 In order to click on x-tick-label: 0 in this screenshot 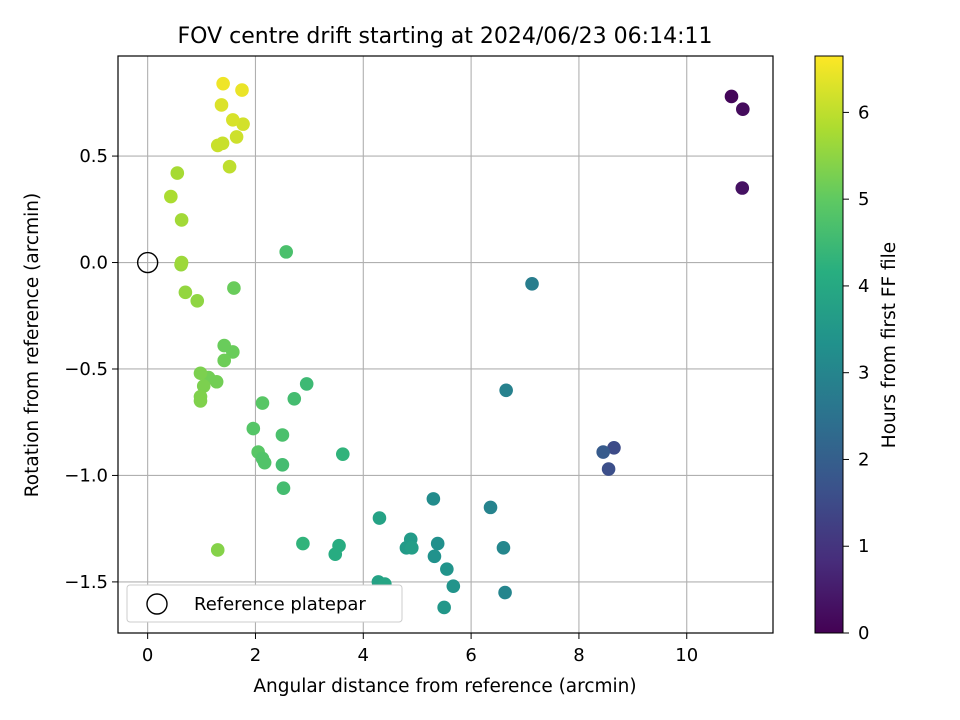, I will do `click(147, 655)`.